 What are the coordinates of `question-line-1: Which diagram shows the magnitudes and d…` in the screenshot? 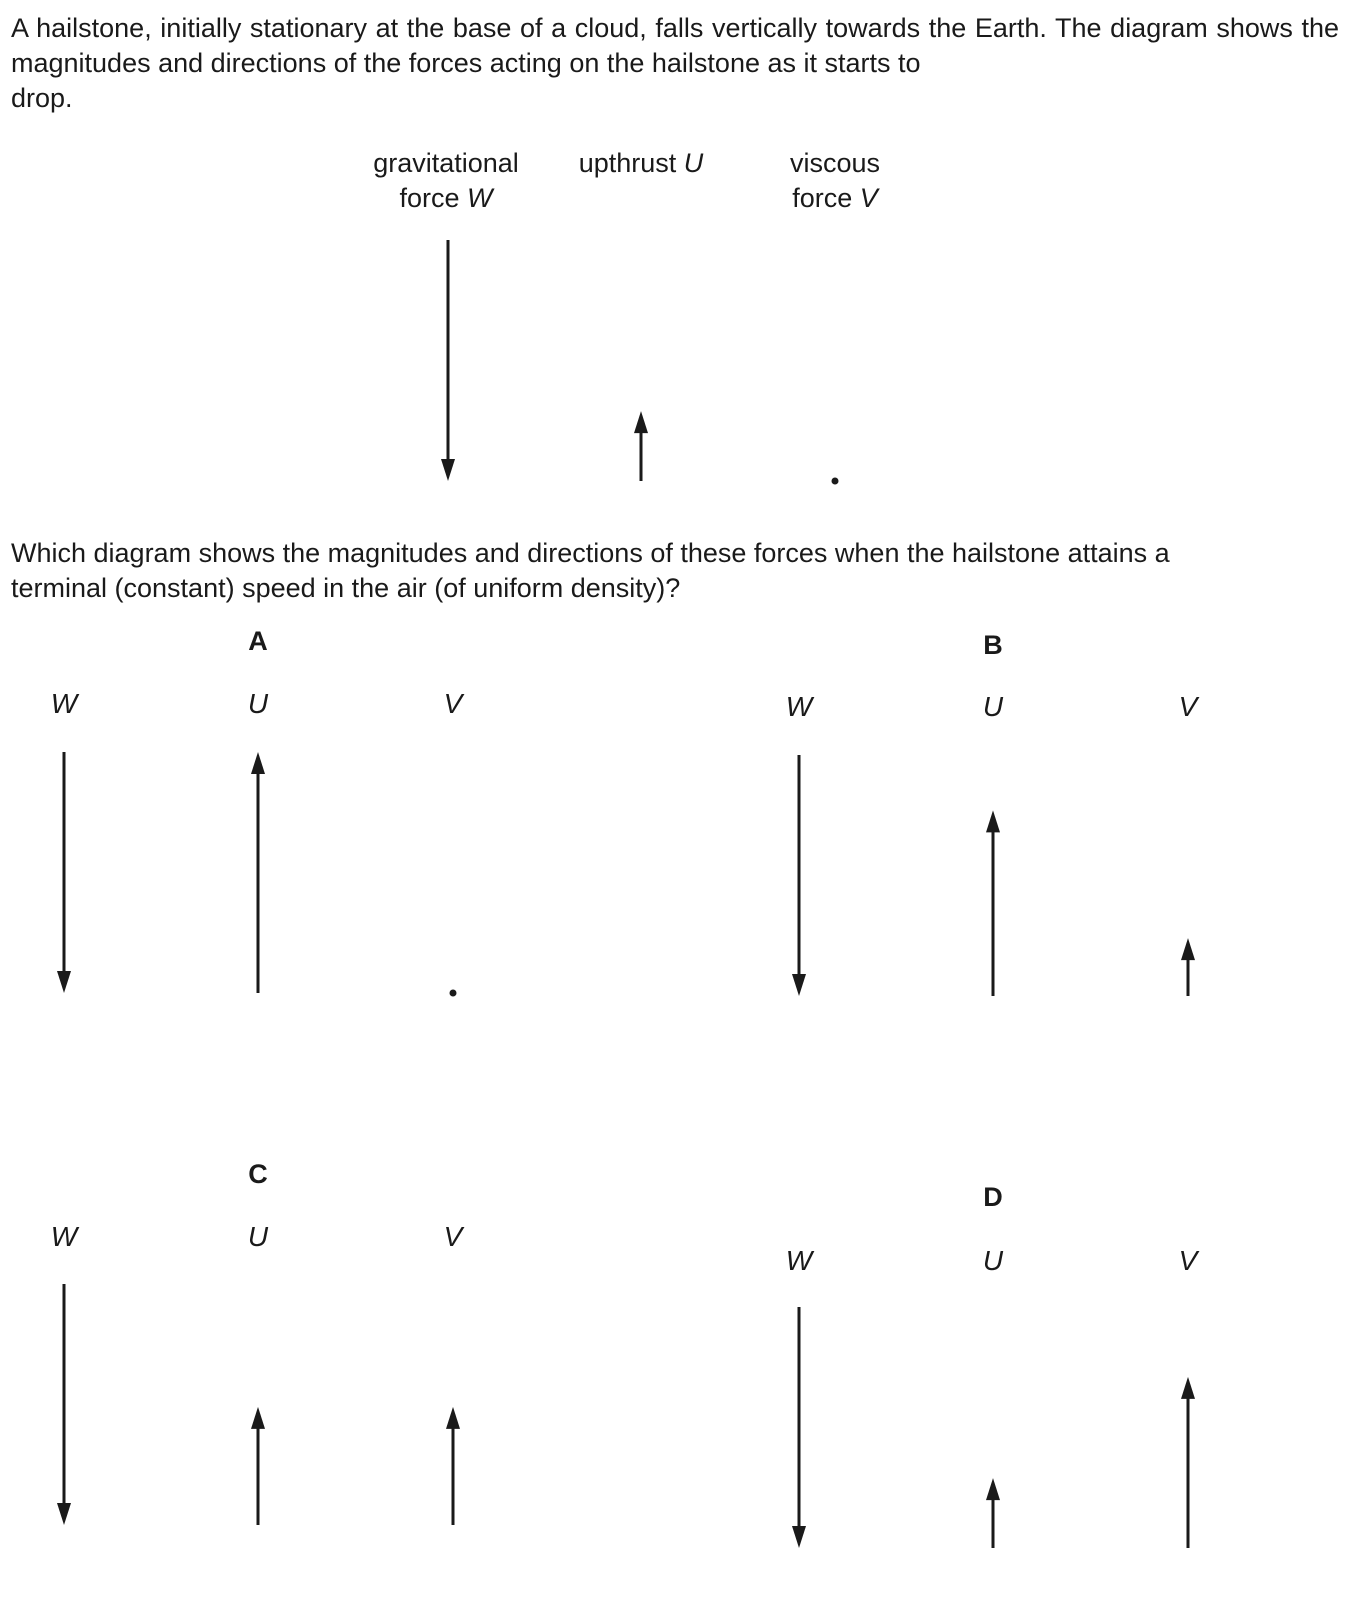 It's located at (590, 553).